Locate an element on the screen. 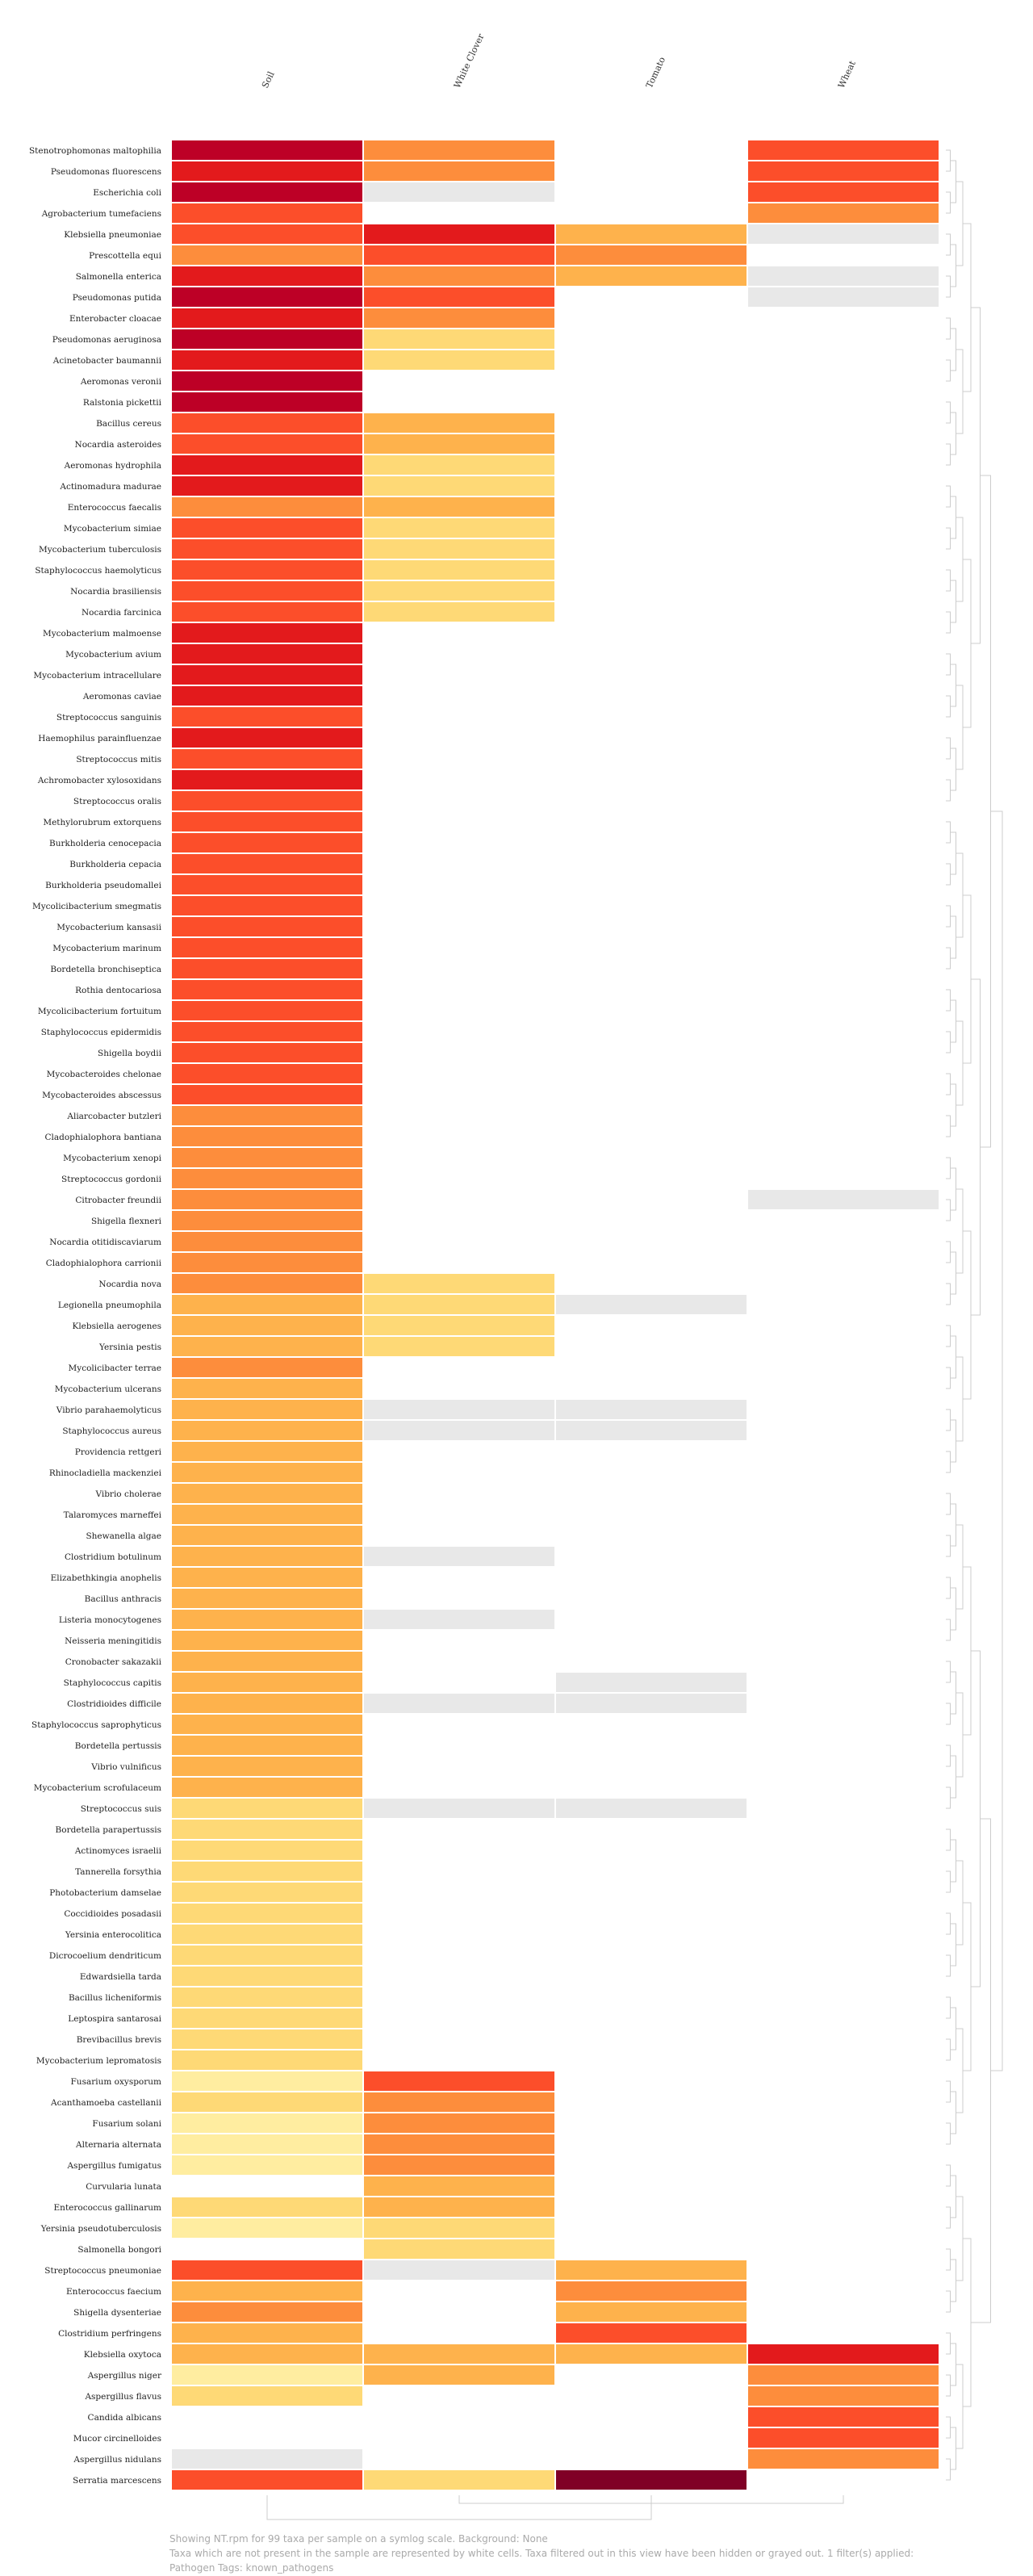 The width and height of the screenshot is (1033, 2576). cell-aspergillus-fumigatus-wheat is located at coordinates (843, 2165).